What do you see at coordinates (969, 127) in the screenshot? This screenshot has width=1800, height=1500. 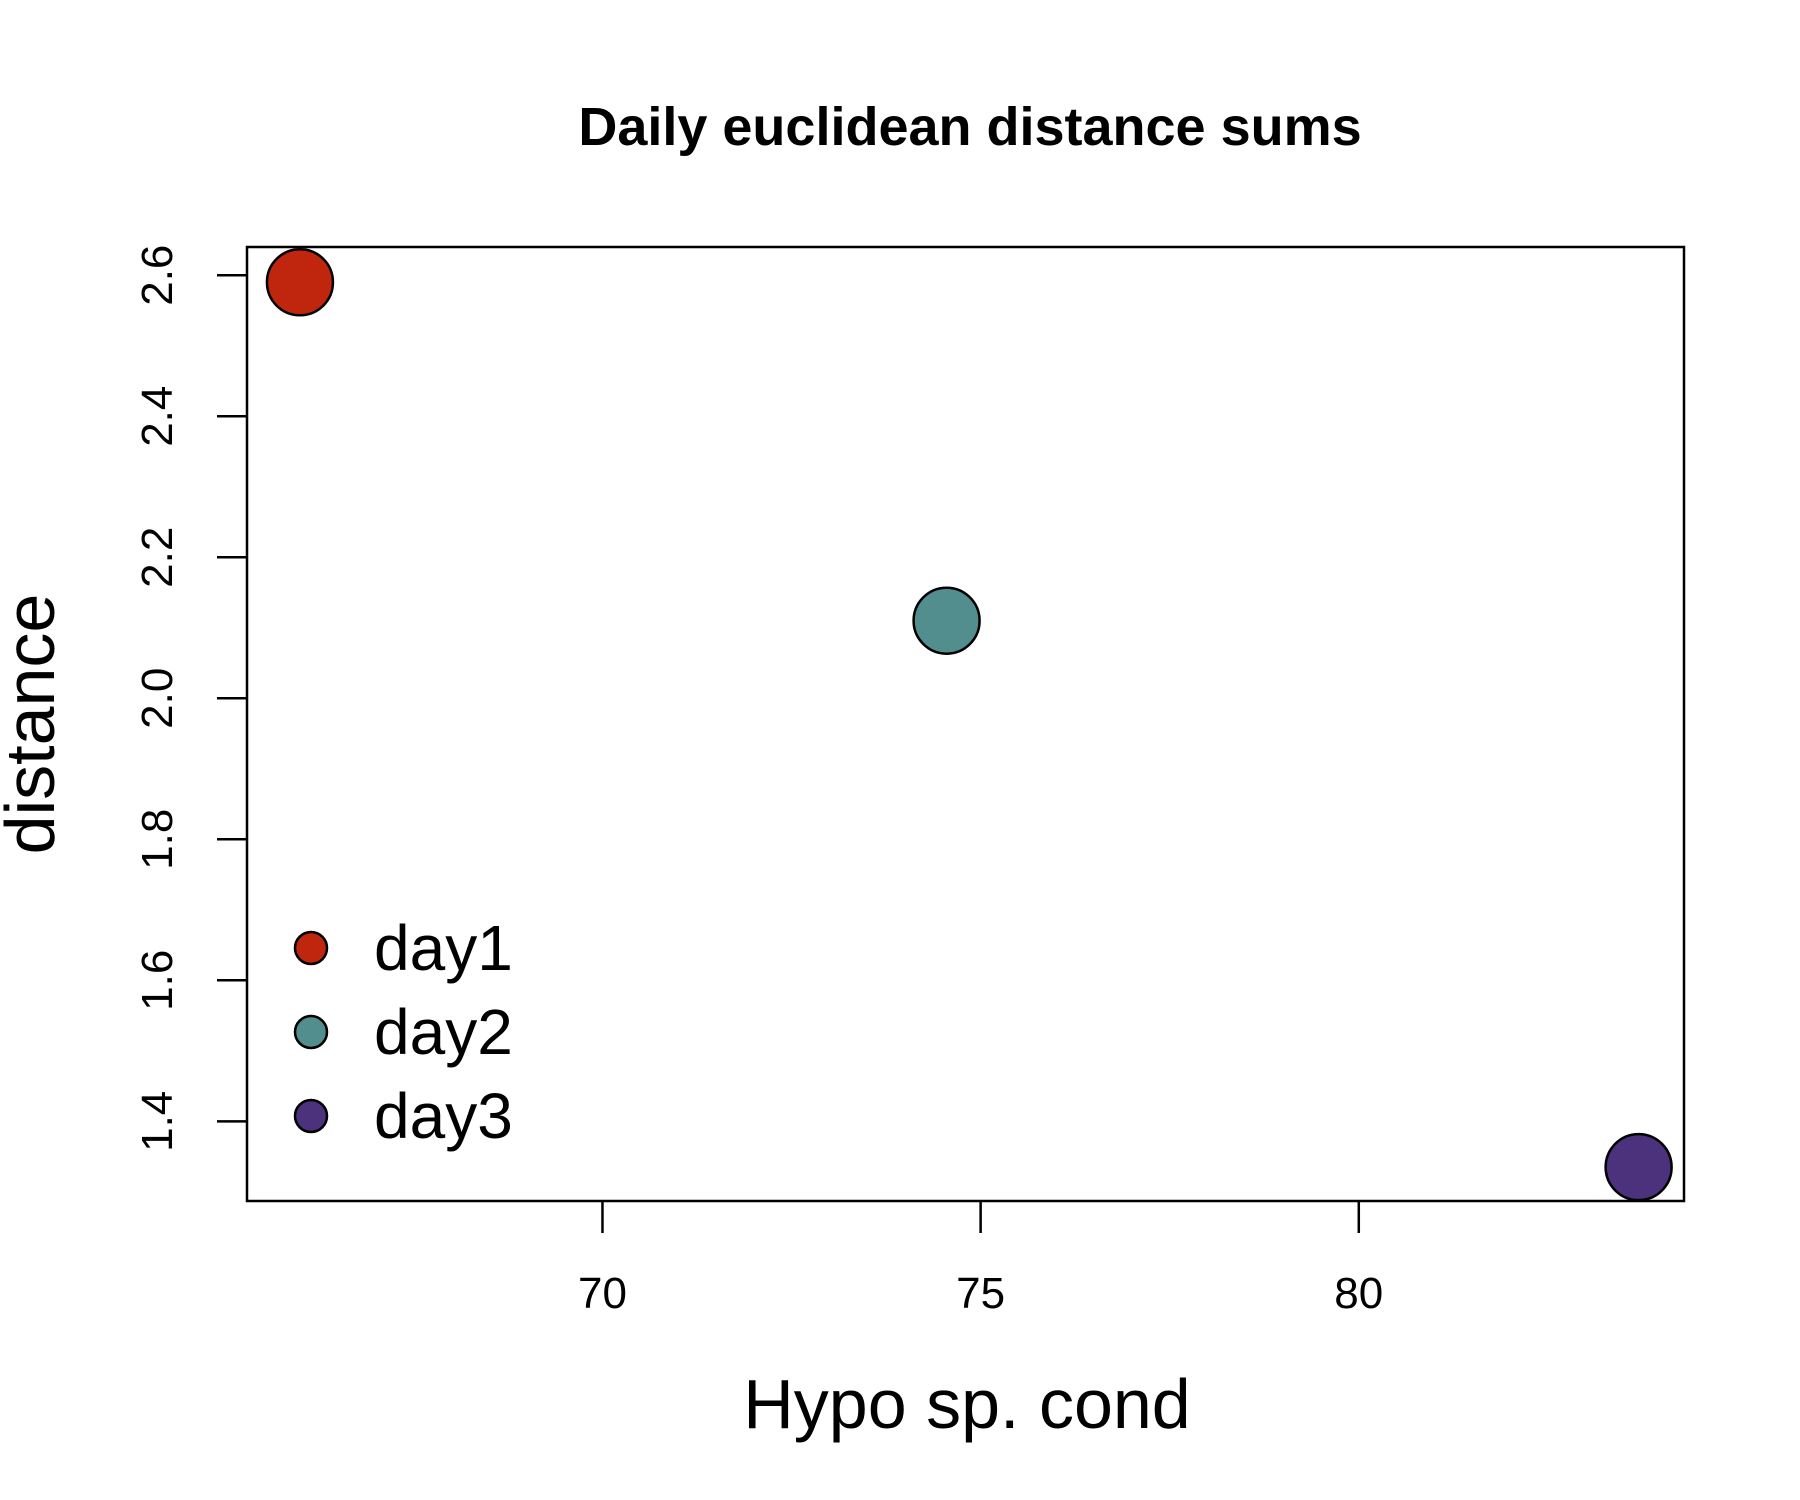 I see `chart-title: Daily euclidean distance sums` at bounding box center [969, 127].